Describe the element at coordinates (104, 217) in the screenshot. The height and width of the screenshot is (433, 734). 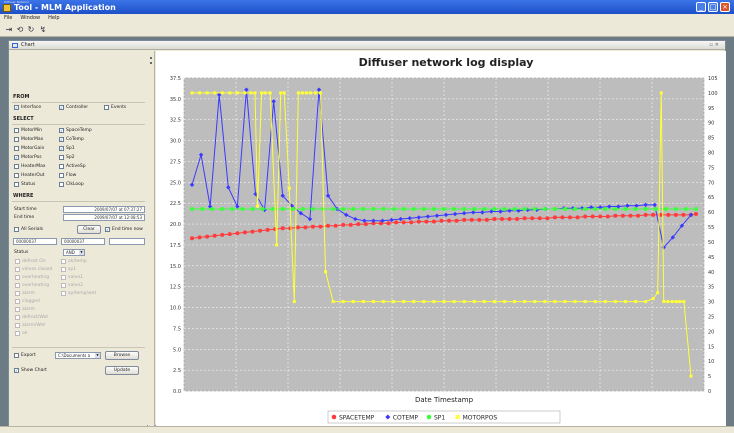
I see `end-time-input: 2009/07/07 at 12:08:53` at that location.